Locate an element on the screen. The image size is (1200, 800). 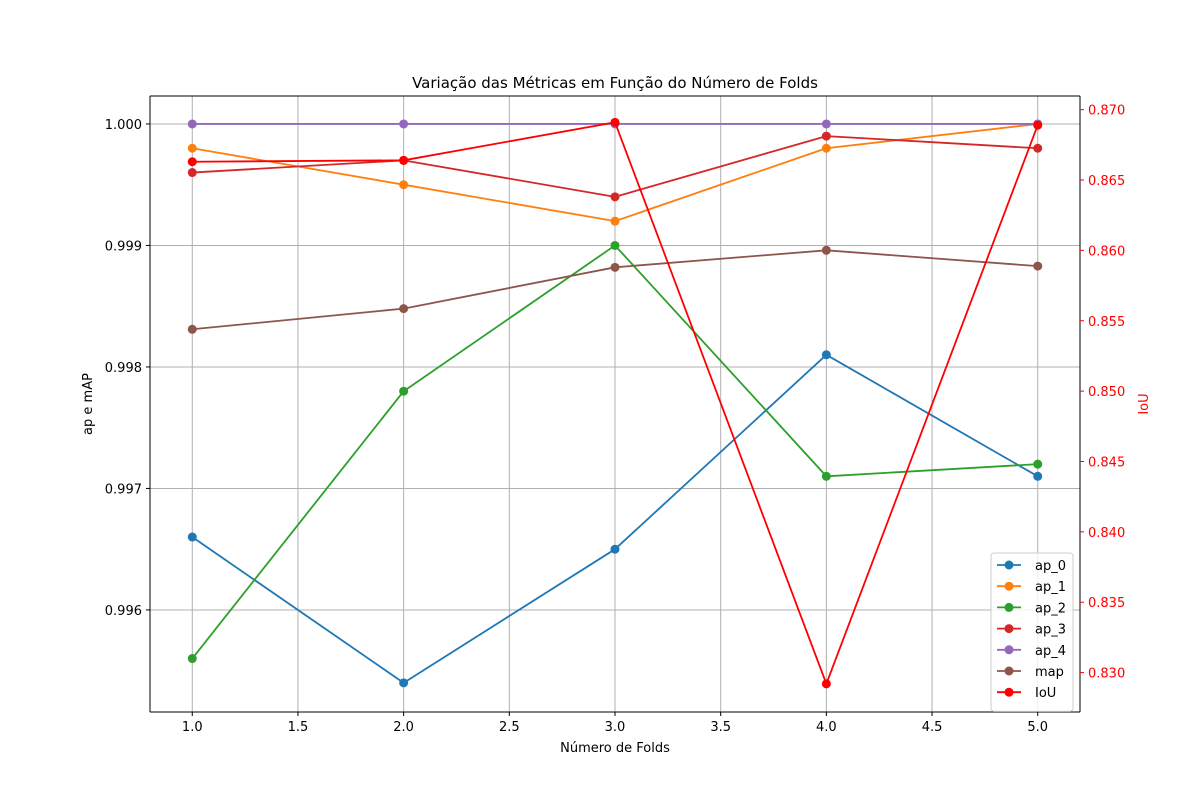
y-tick-label: 0.997 is located at coordinates (123, 489).